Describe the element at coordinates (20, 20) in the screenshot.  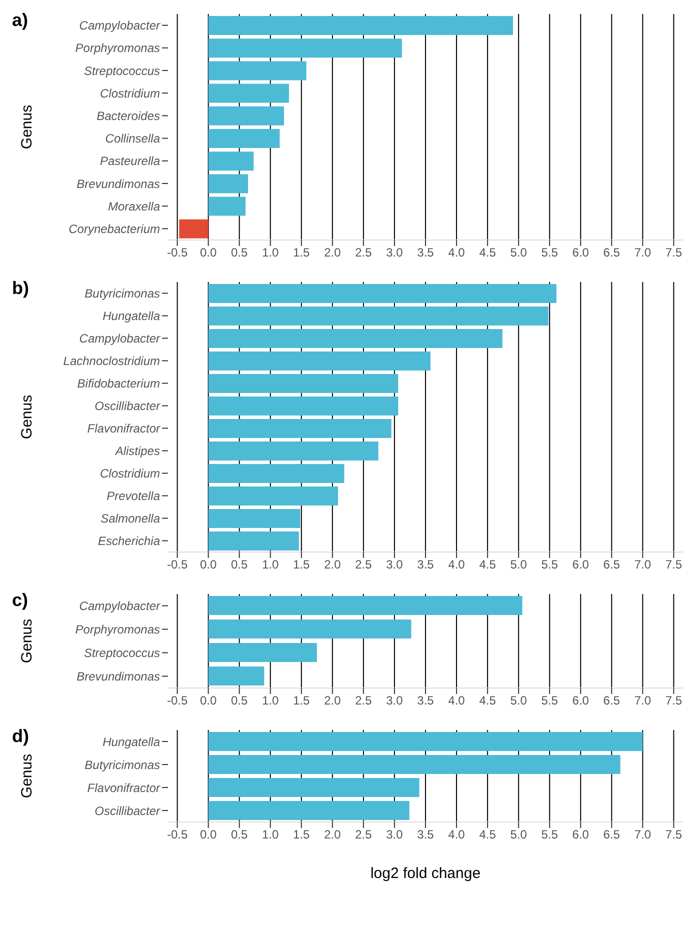
I see `text: a)` at that location.